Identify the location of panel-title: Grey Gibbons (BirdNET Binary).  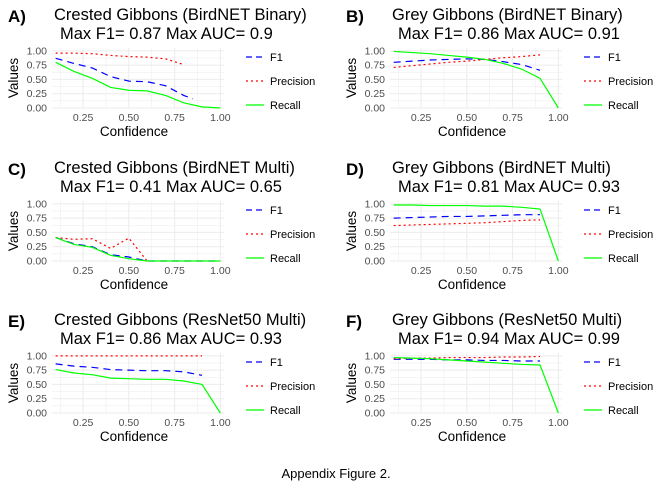
(507, 15).